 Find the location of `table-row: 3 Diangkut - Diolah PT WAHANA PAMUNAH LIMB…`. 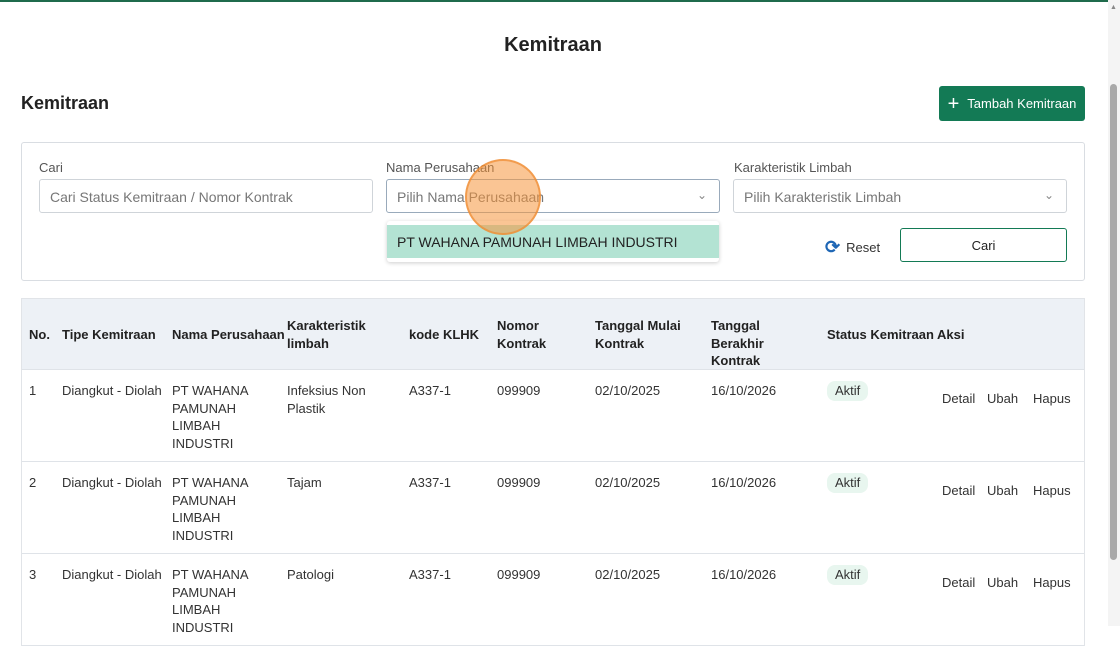

table-row: 3 Diangkut - Diolah PT WAHANA PAMUNAH LIMB… is located at coordinates (553, 600).